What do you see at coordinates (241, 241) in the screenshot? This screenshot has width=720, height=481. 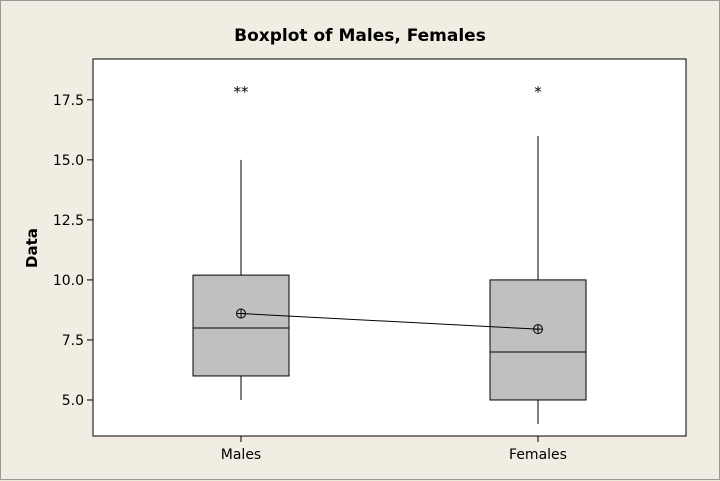 I see `box-males: **` at bounding box center [241, 241].